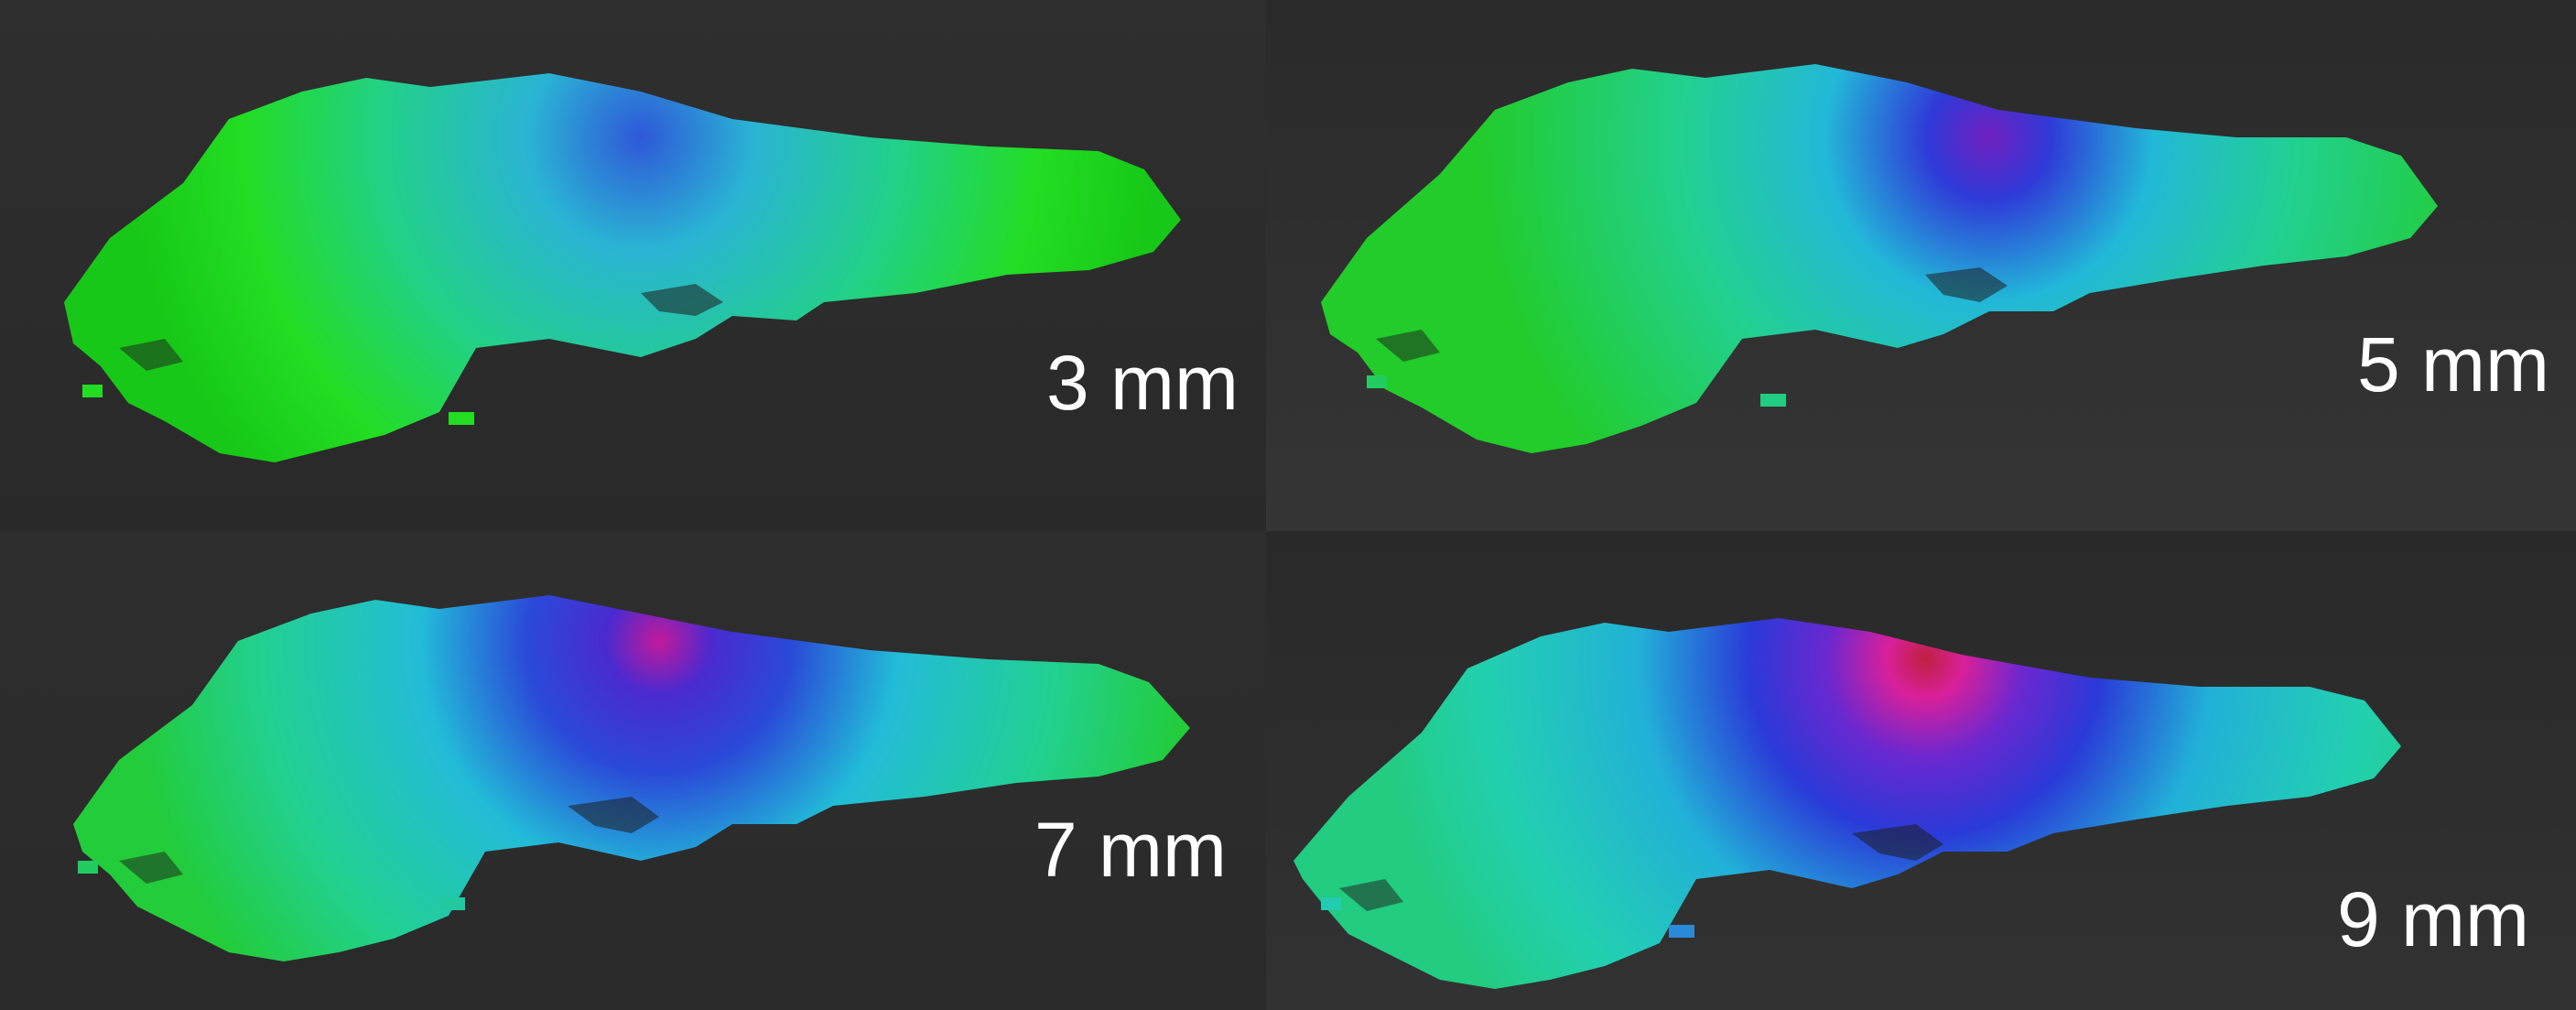 The image size is (2576, 1010). Describe the element at coordinates (2433, 919) in the screenshot. I see `panel-label: 9 mm` at that location.